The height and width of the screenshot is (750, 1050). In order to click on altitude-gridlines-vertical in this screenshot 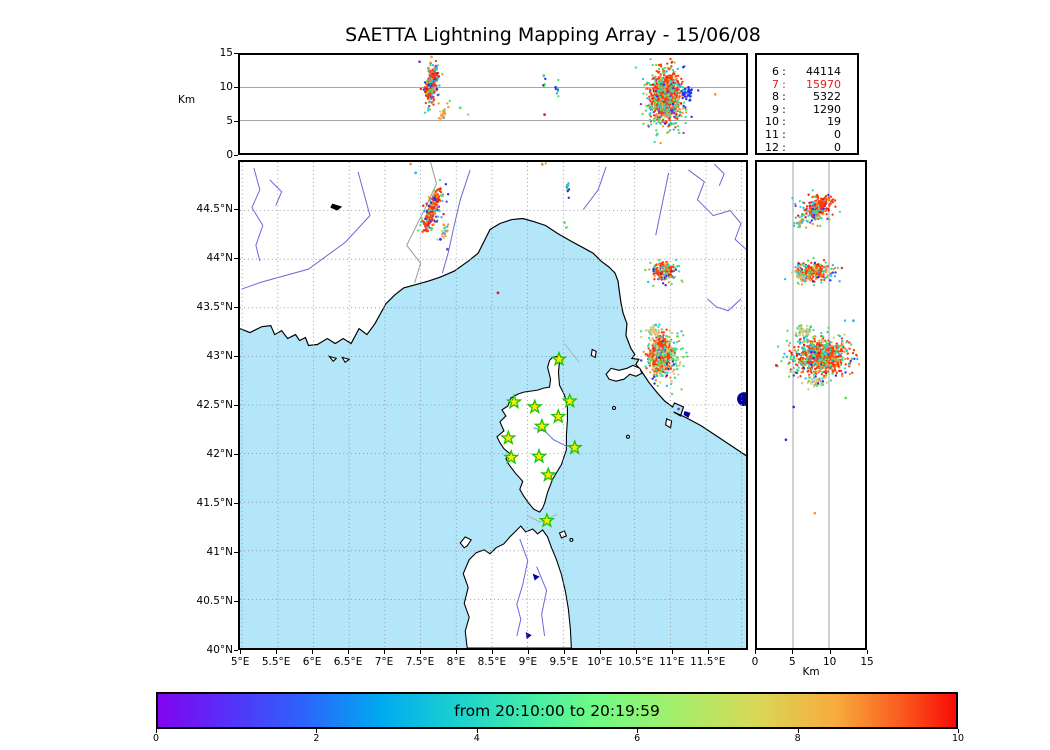, I will do `click(811, 405)`.